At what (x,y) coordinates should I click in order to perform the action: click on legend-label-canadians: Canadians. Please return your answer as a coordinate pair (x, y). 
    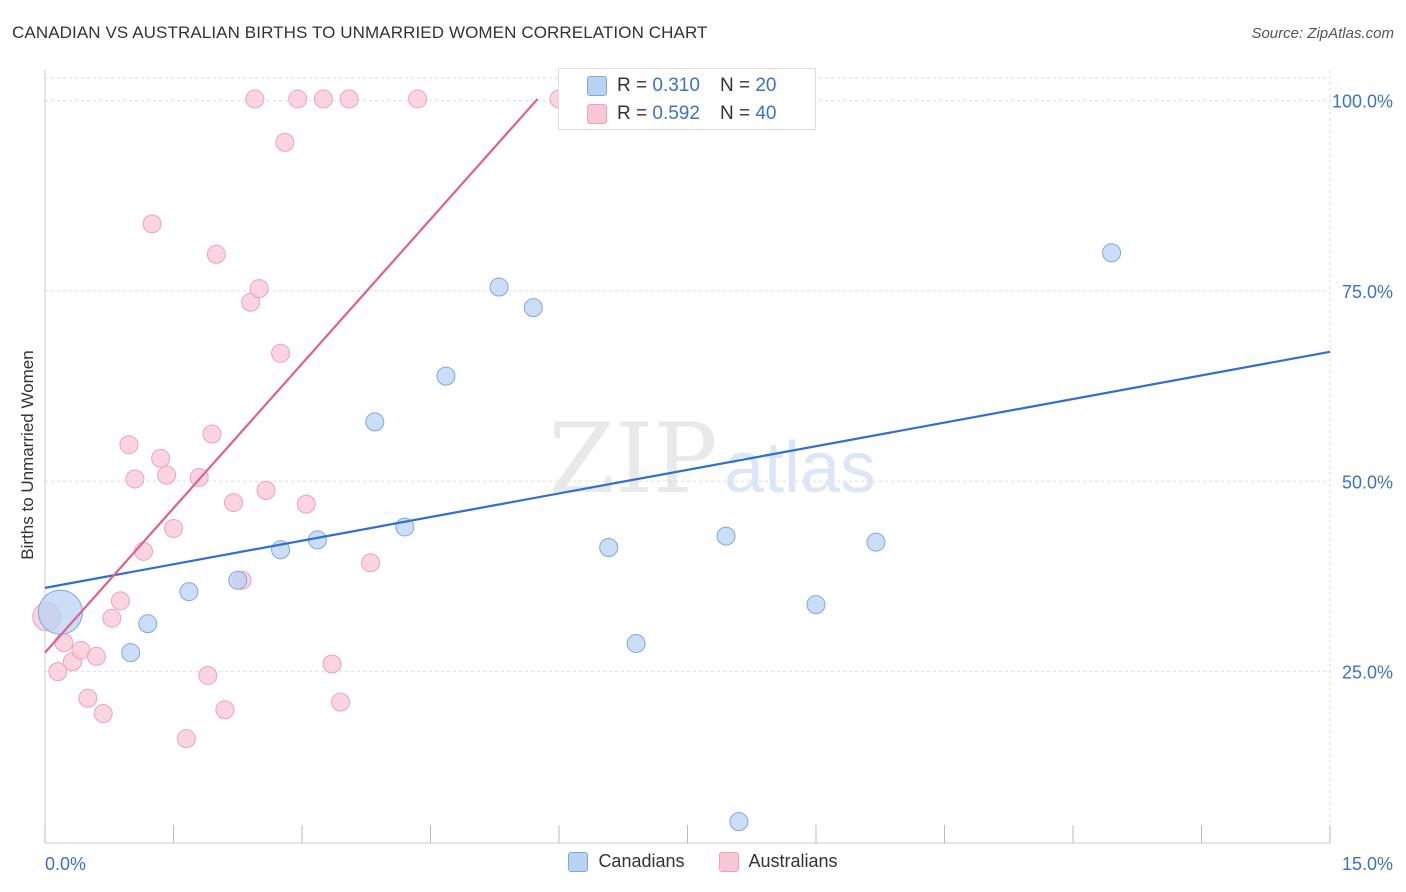
    Looking at the image, I should click on (641, 861).